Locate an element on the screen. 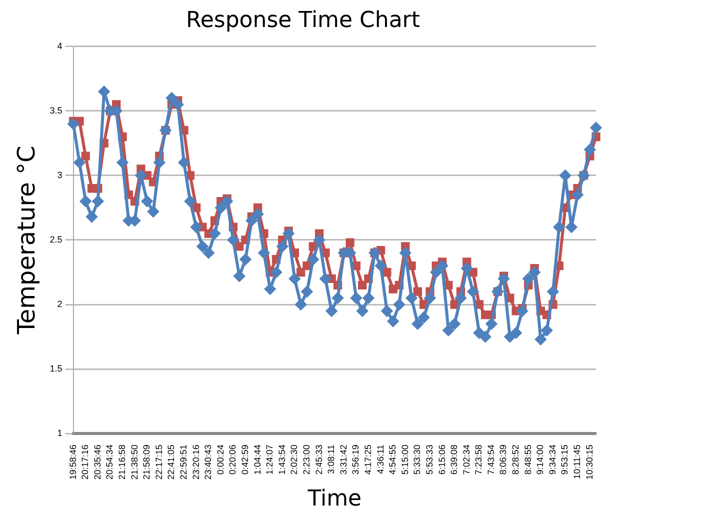 Image resolution: width=712 pixels, height=521 pixels. chart-title: Response Time Chart is located at coordinates (303, 20).